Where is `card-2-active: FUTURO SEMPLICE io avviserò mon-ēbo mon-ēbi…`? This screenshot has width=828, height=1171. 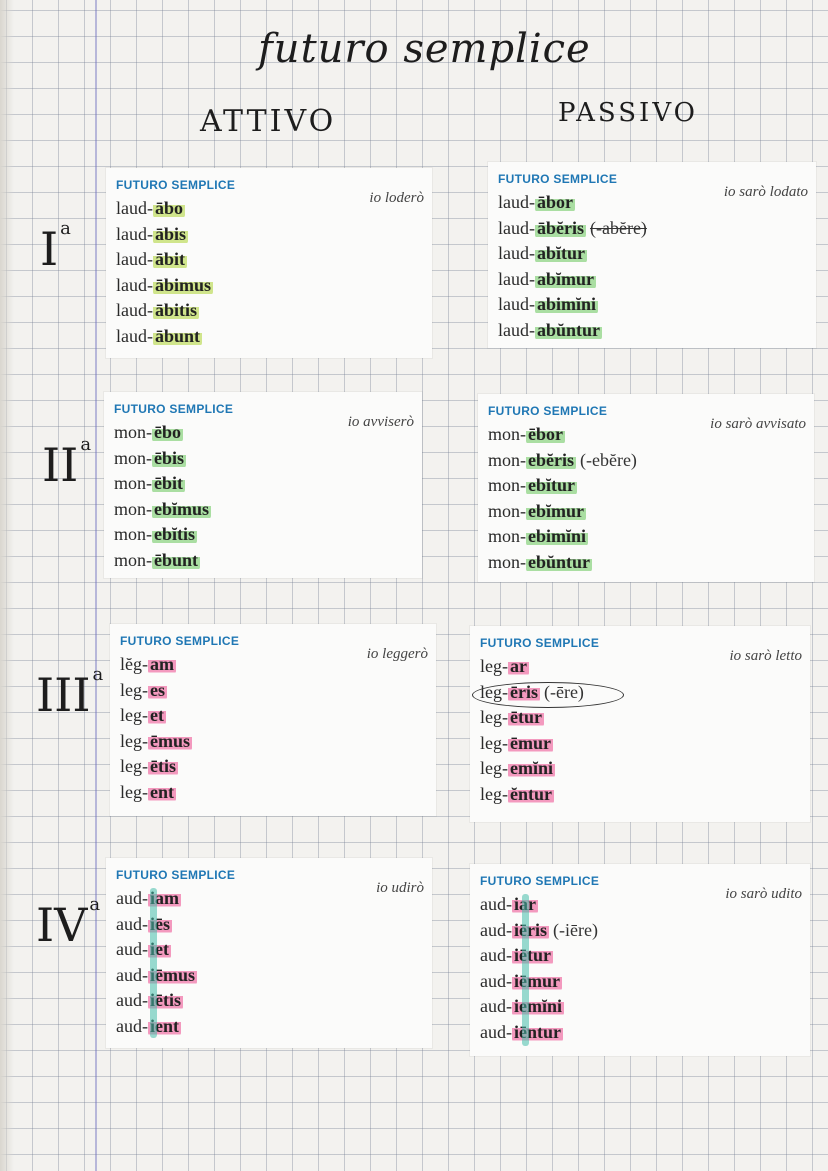
card-2-active: FUTURO SEMPLICE io avviserò mon-ēbo mon-ēbi… is located at coordinates (263, 485).